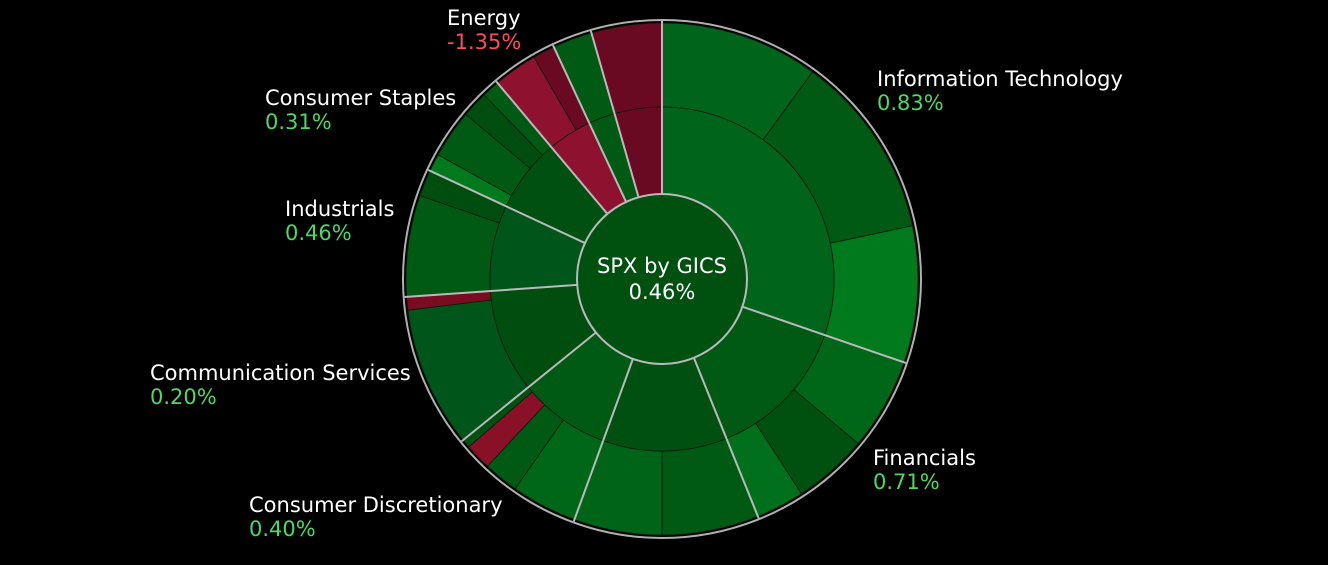  What do you see at coordinates (484, 42) in the screenshot?
I see `change-energy: -1.35%` at bounding box center [484, 42].